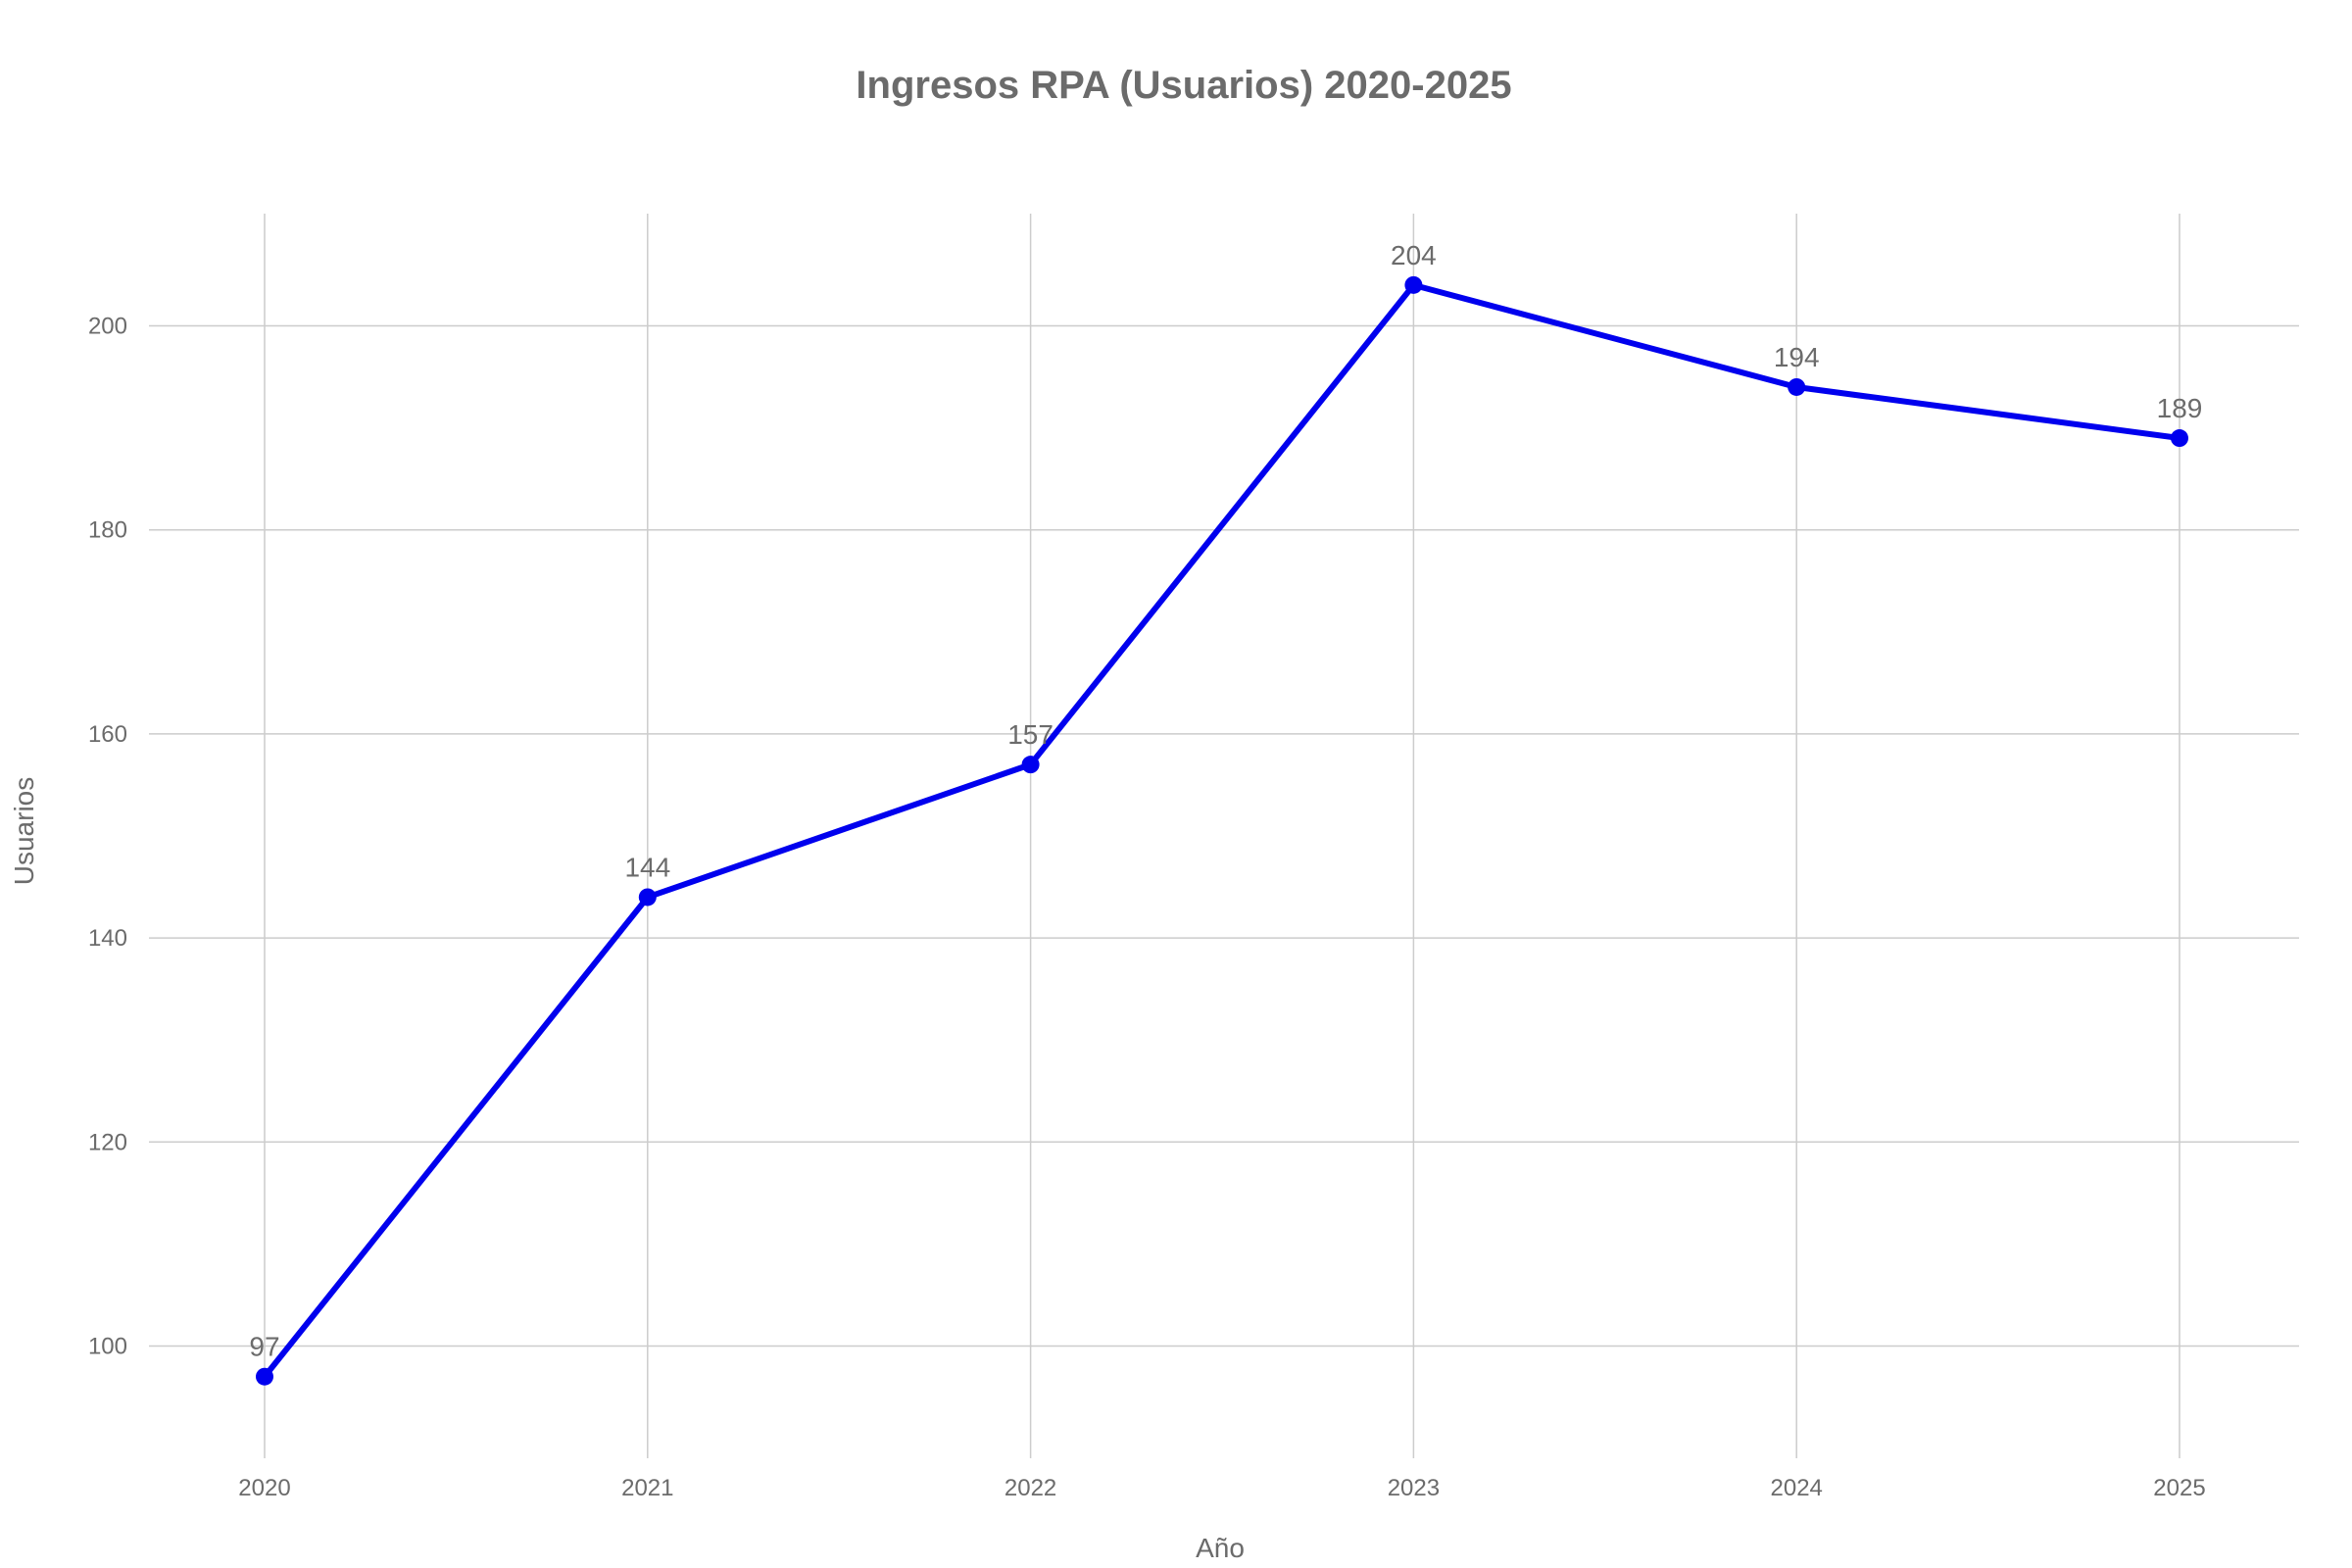 Image resolution: width=2352 pixels, height=1568 pixels. I want to click on y-tick-label: 120, so click(107, 1142).